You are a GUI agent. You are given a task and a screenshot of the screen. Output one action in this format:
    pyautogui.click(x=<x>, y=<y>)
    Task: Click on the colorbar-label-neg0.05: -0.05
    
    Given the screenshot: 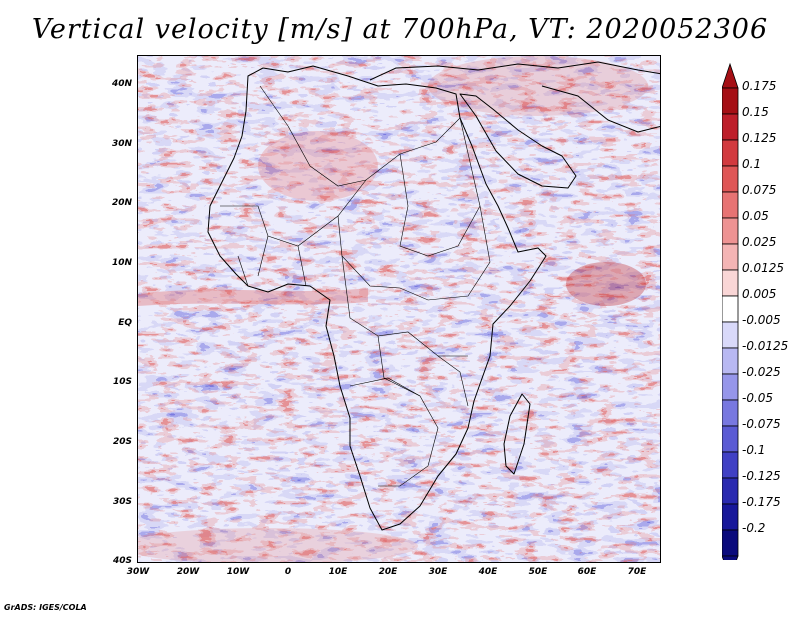 What is the action you would take?
    pyautogui.click(x=758, y=398)
    